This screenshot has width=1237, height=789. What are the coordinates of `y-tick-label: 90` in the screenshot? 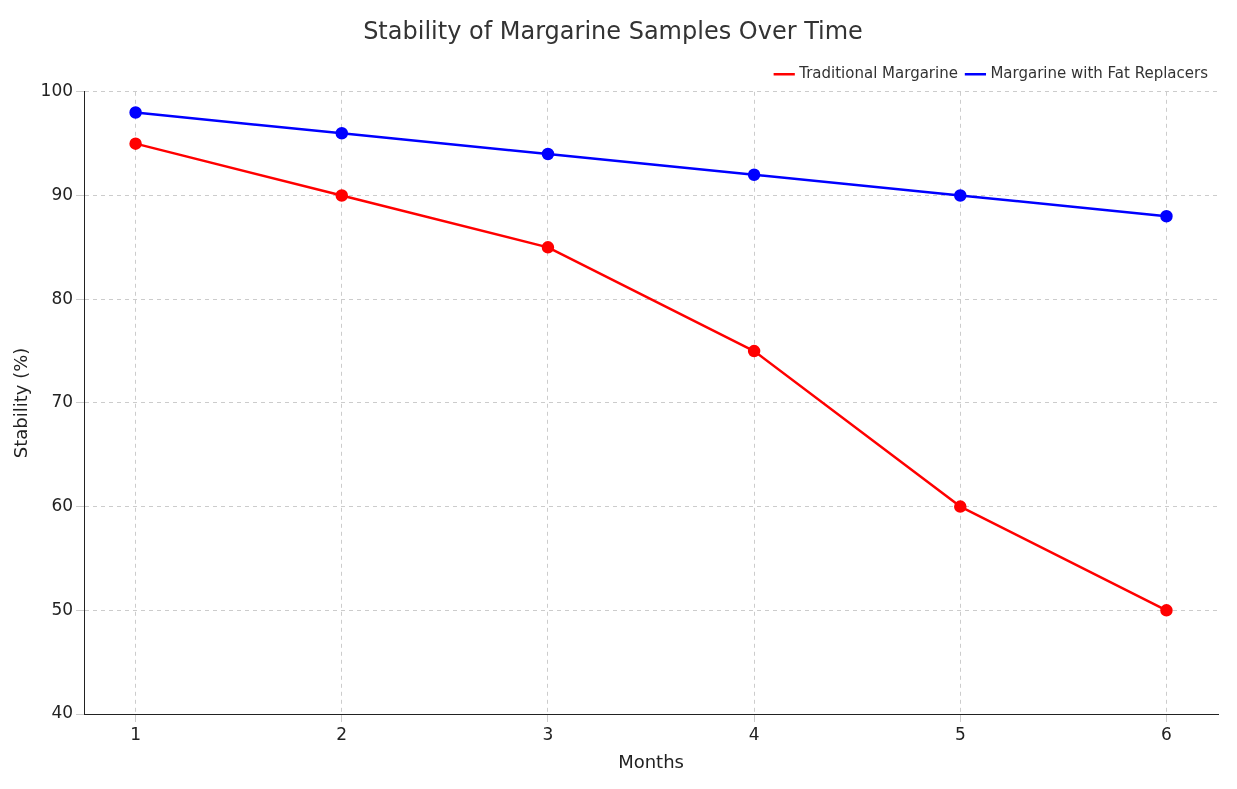 It's located at (62, 193).